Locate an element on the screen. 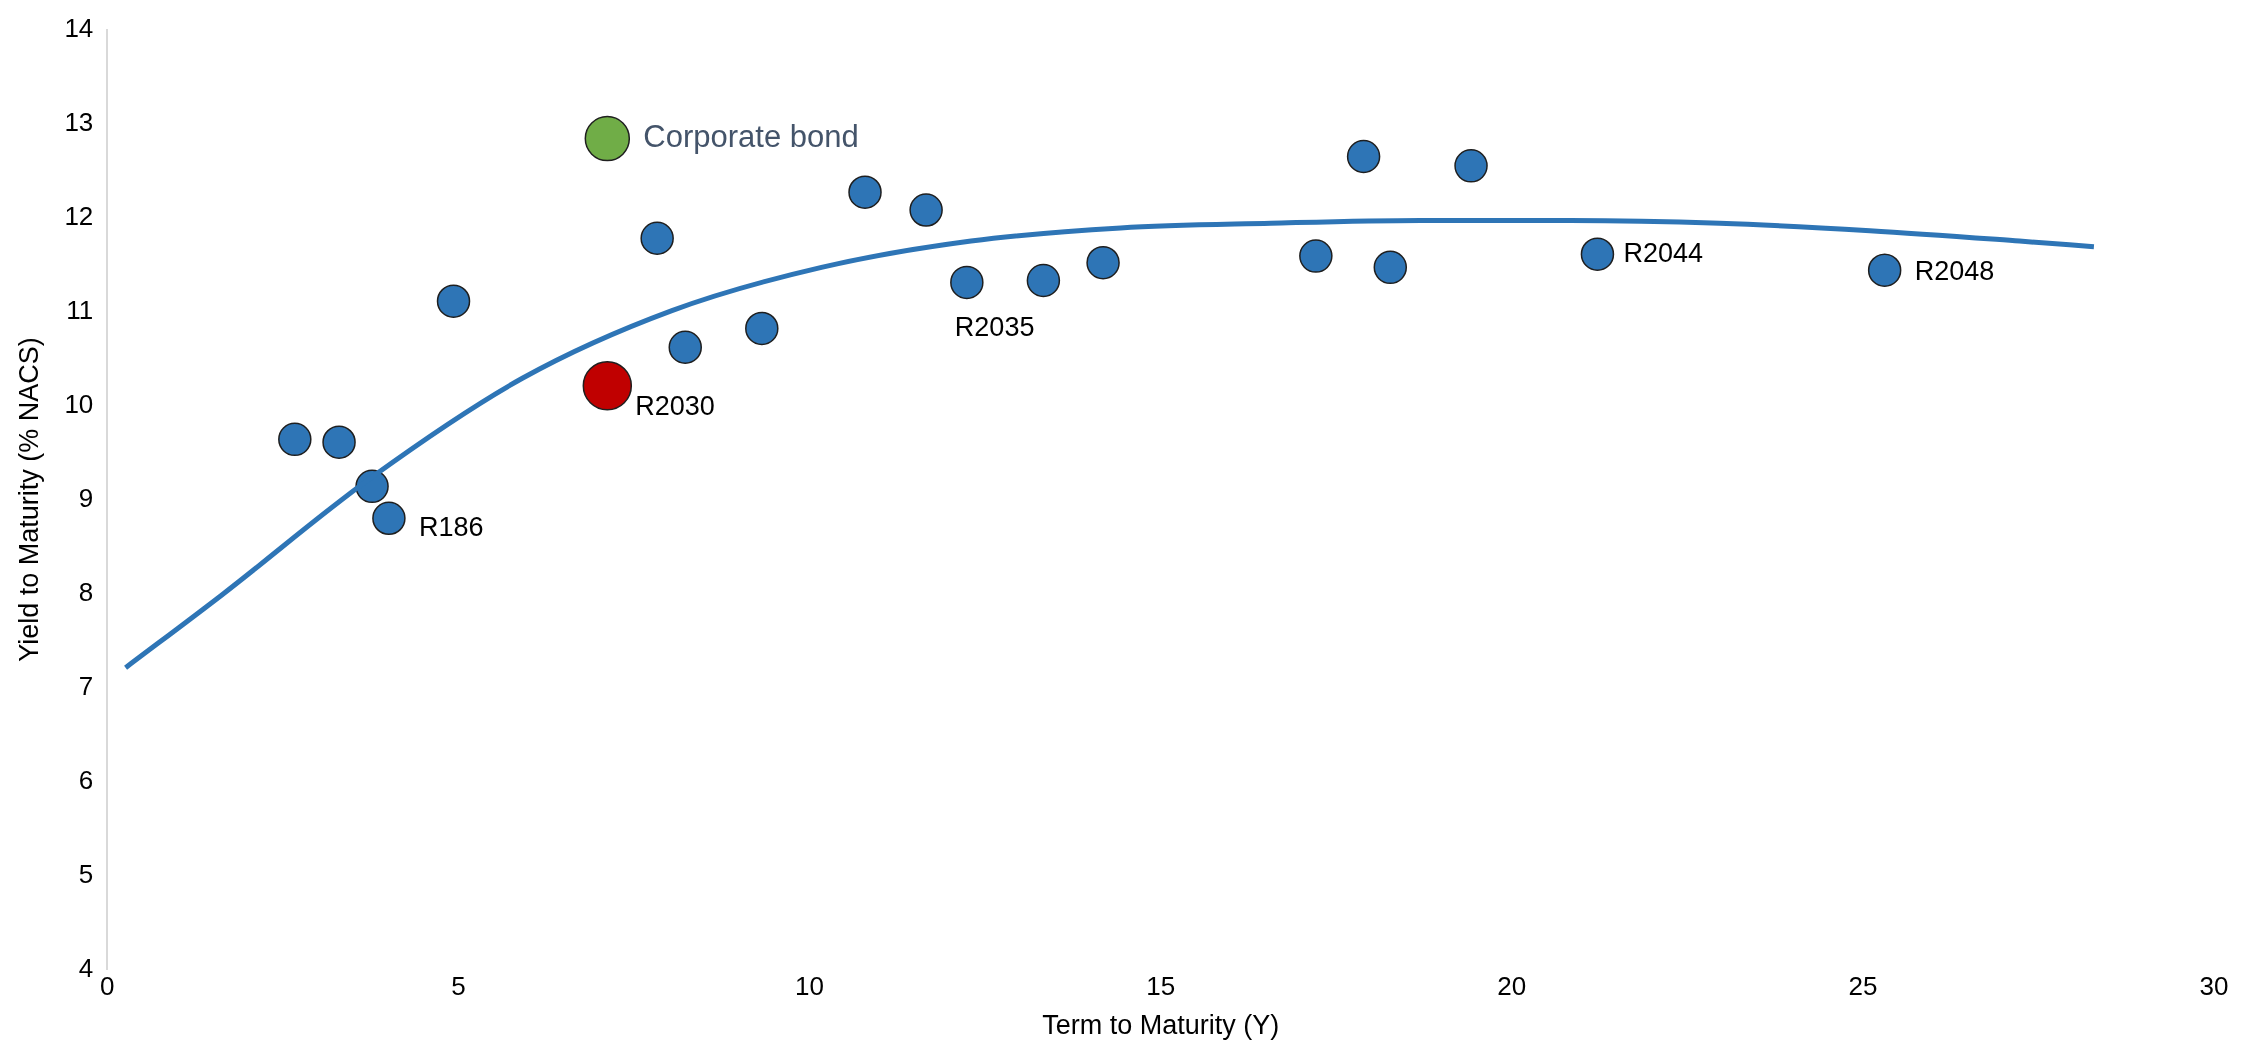  y-tick-label: 7 is located at coordinates (86, 685).